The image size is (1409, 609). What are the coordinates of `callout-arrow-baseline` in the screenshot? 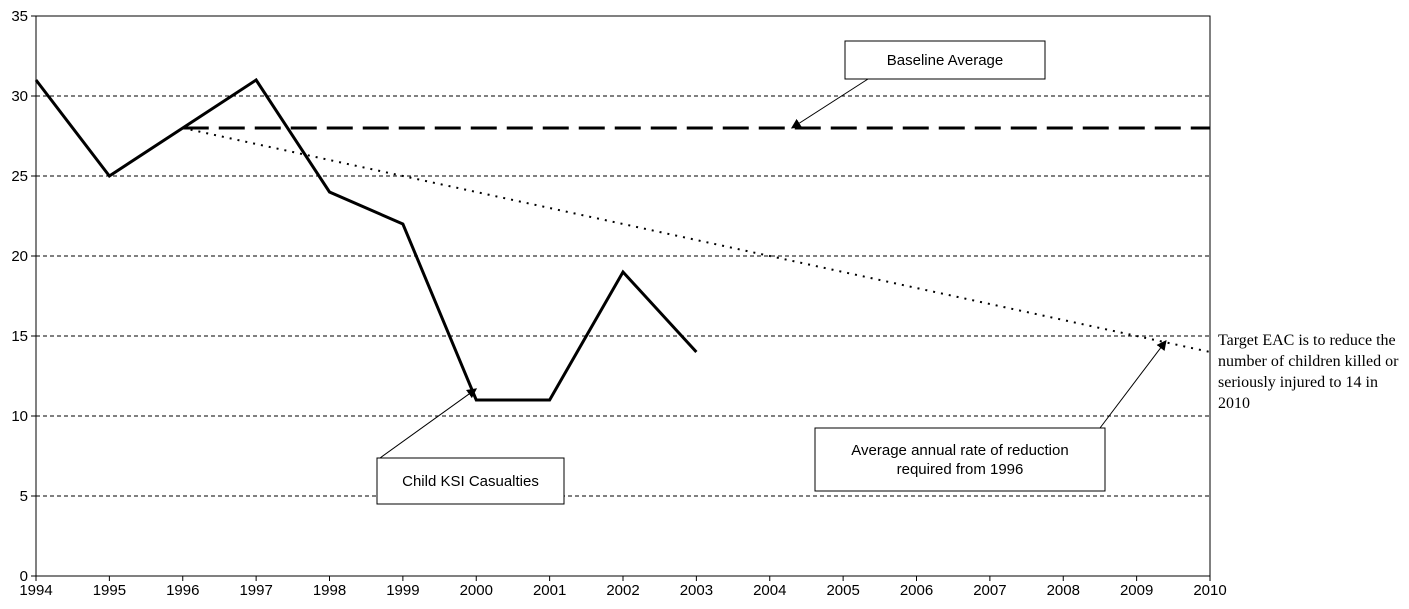 It's located at (829, 103).